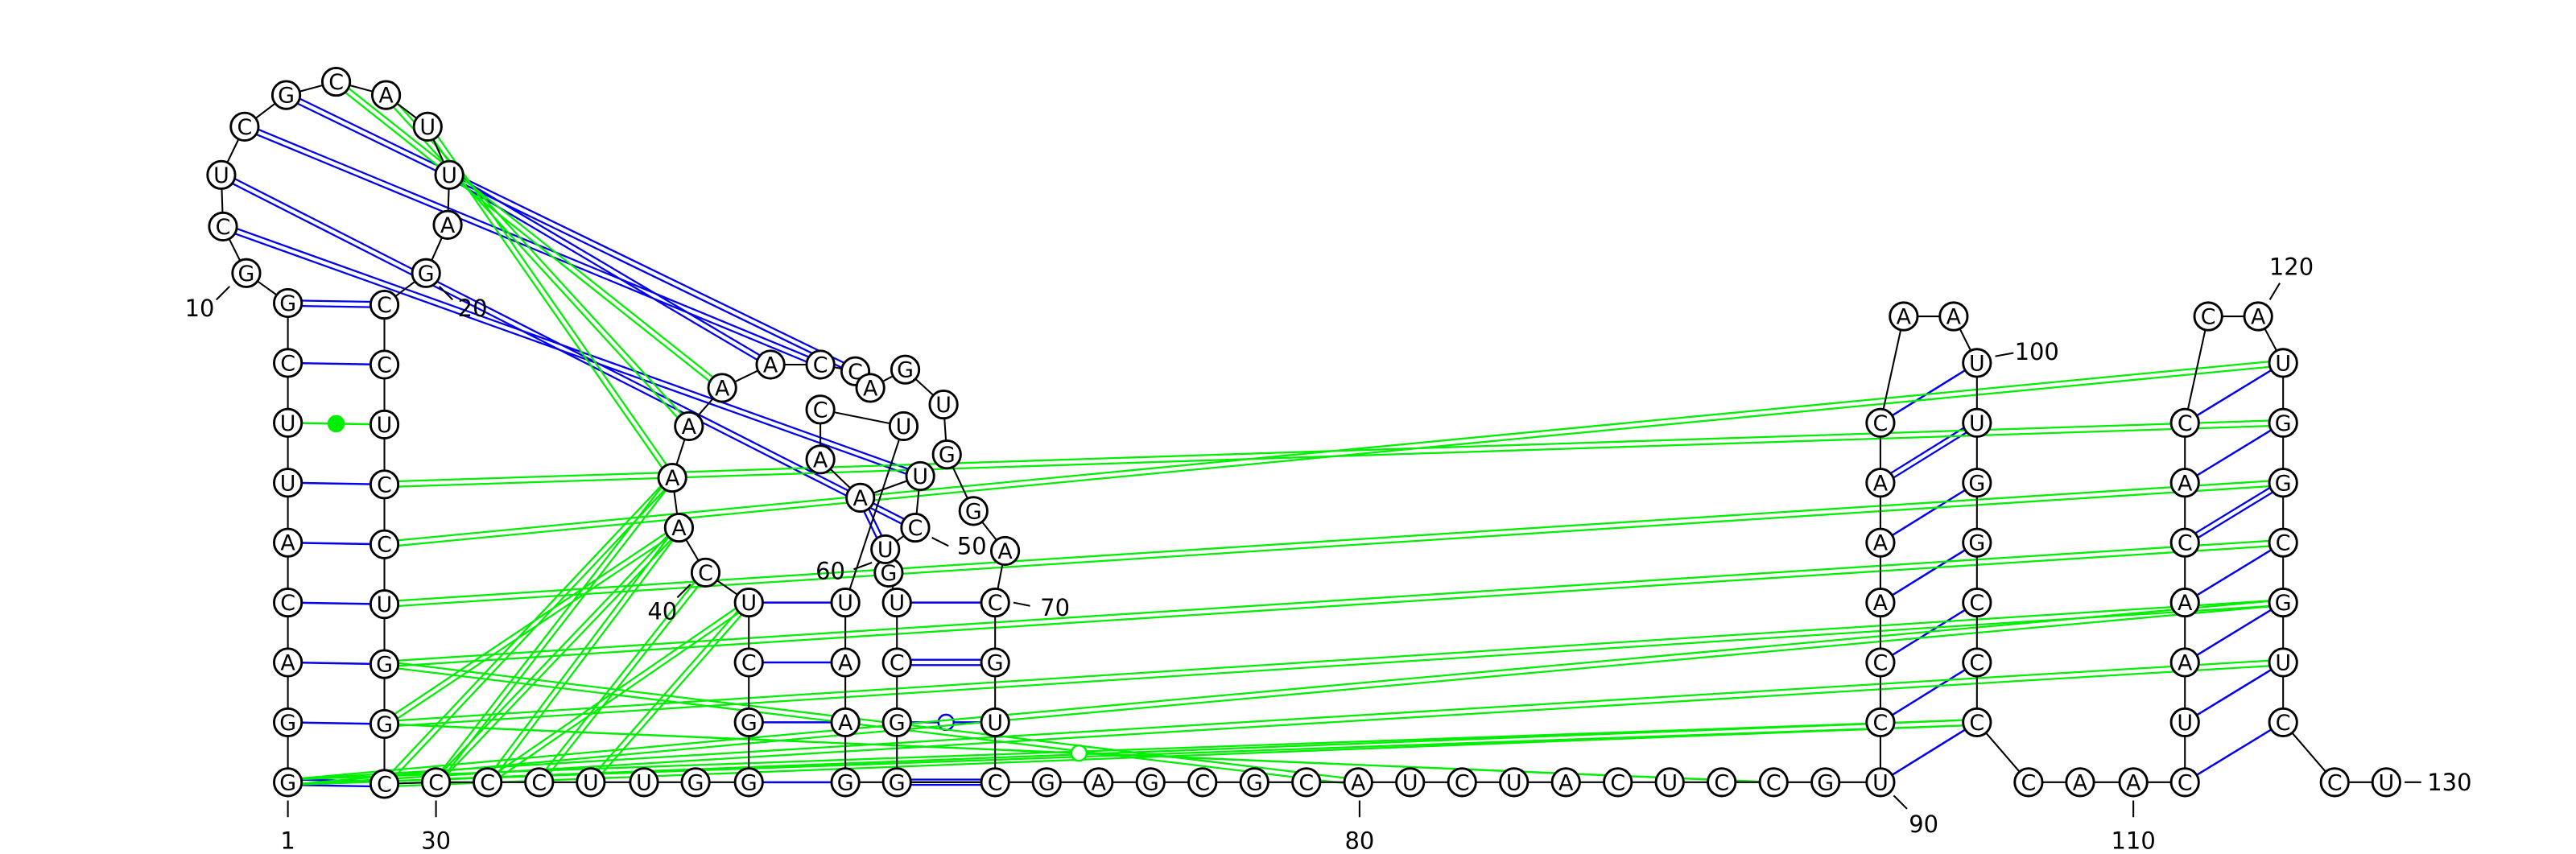  What do you see at coordinates (1880, 542) in the screenshot?
I see `nucleotide-94: A` at bounding box center [1880, 542].